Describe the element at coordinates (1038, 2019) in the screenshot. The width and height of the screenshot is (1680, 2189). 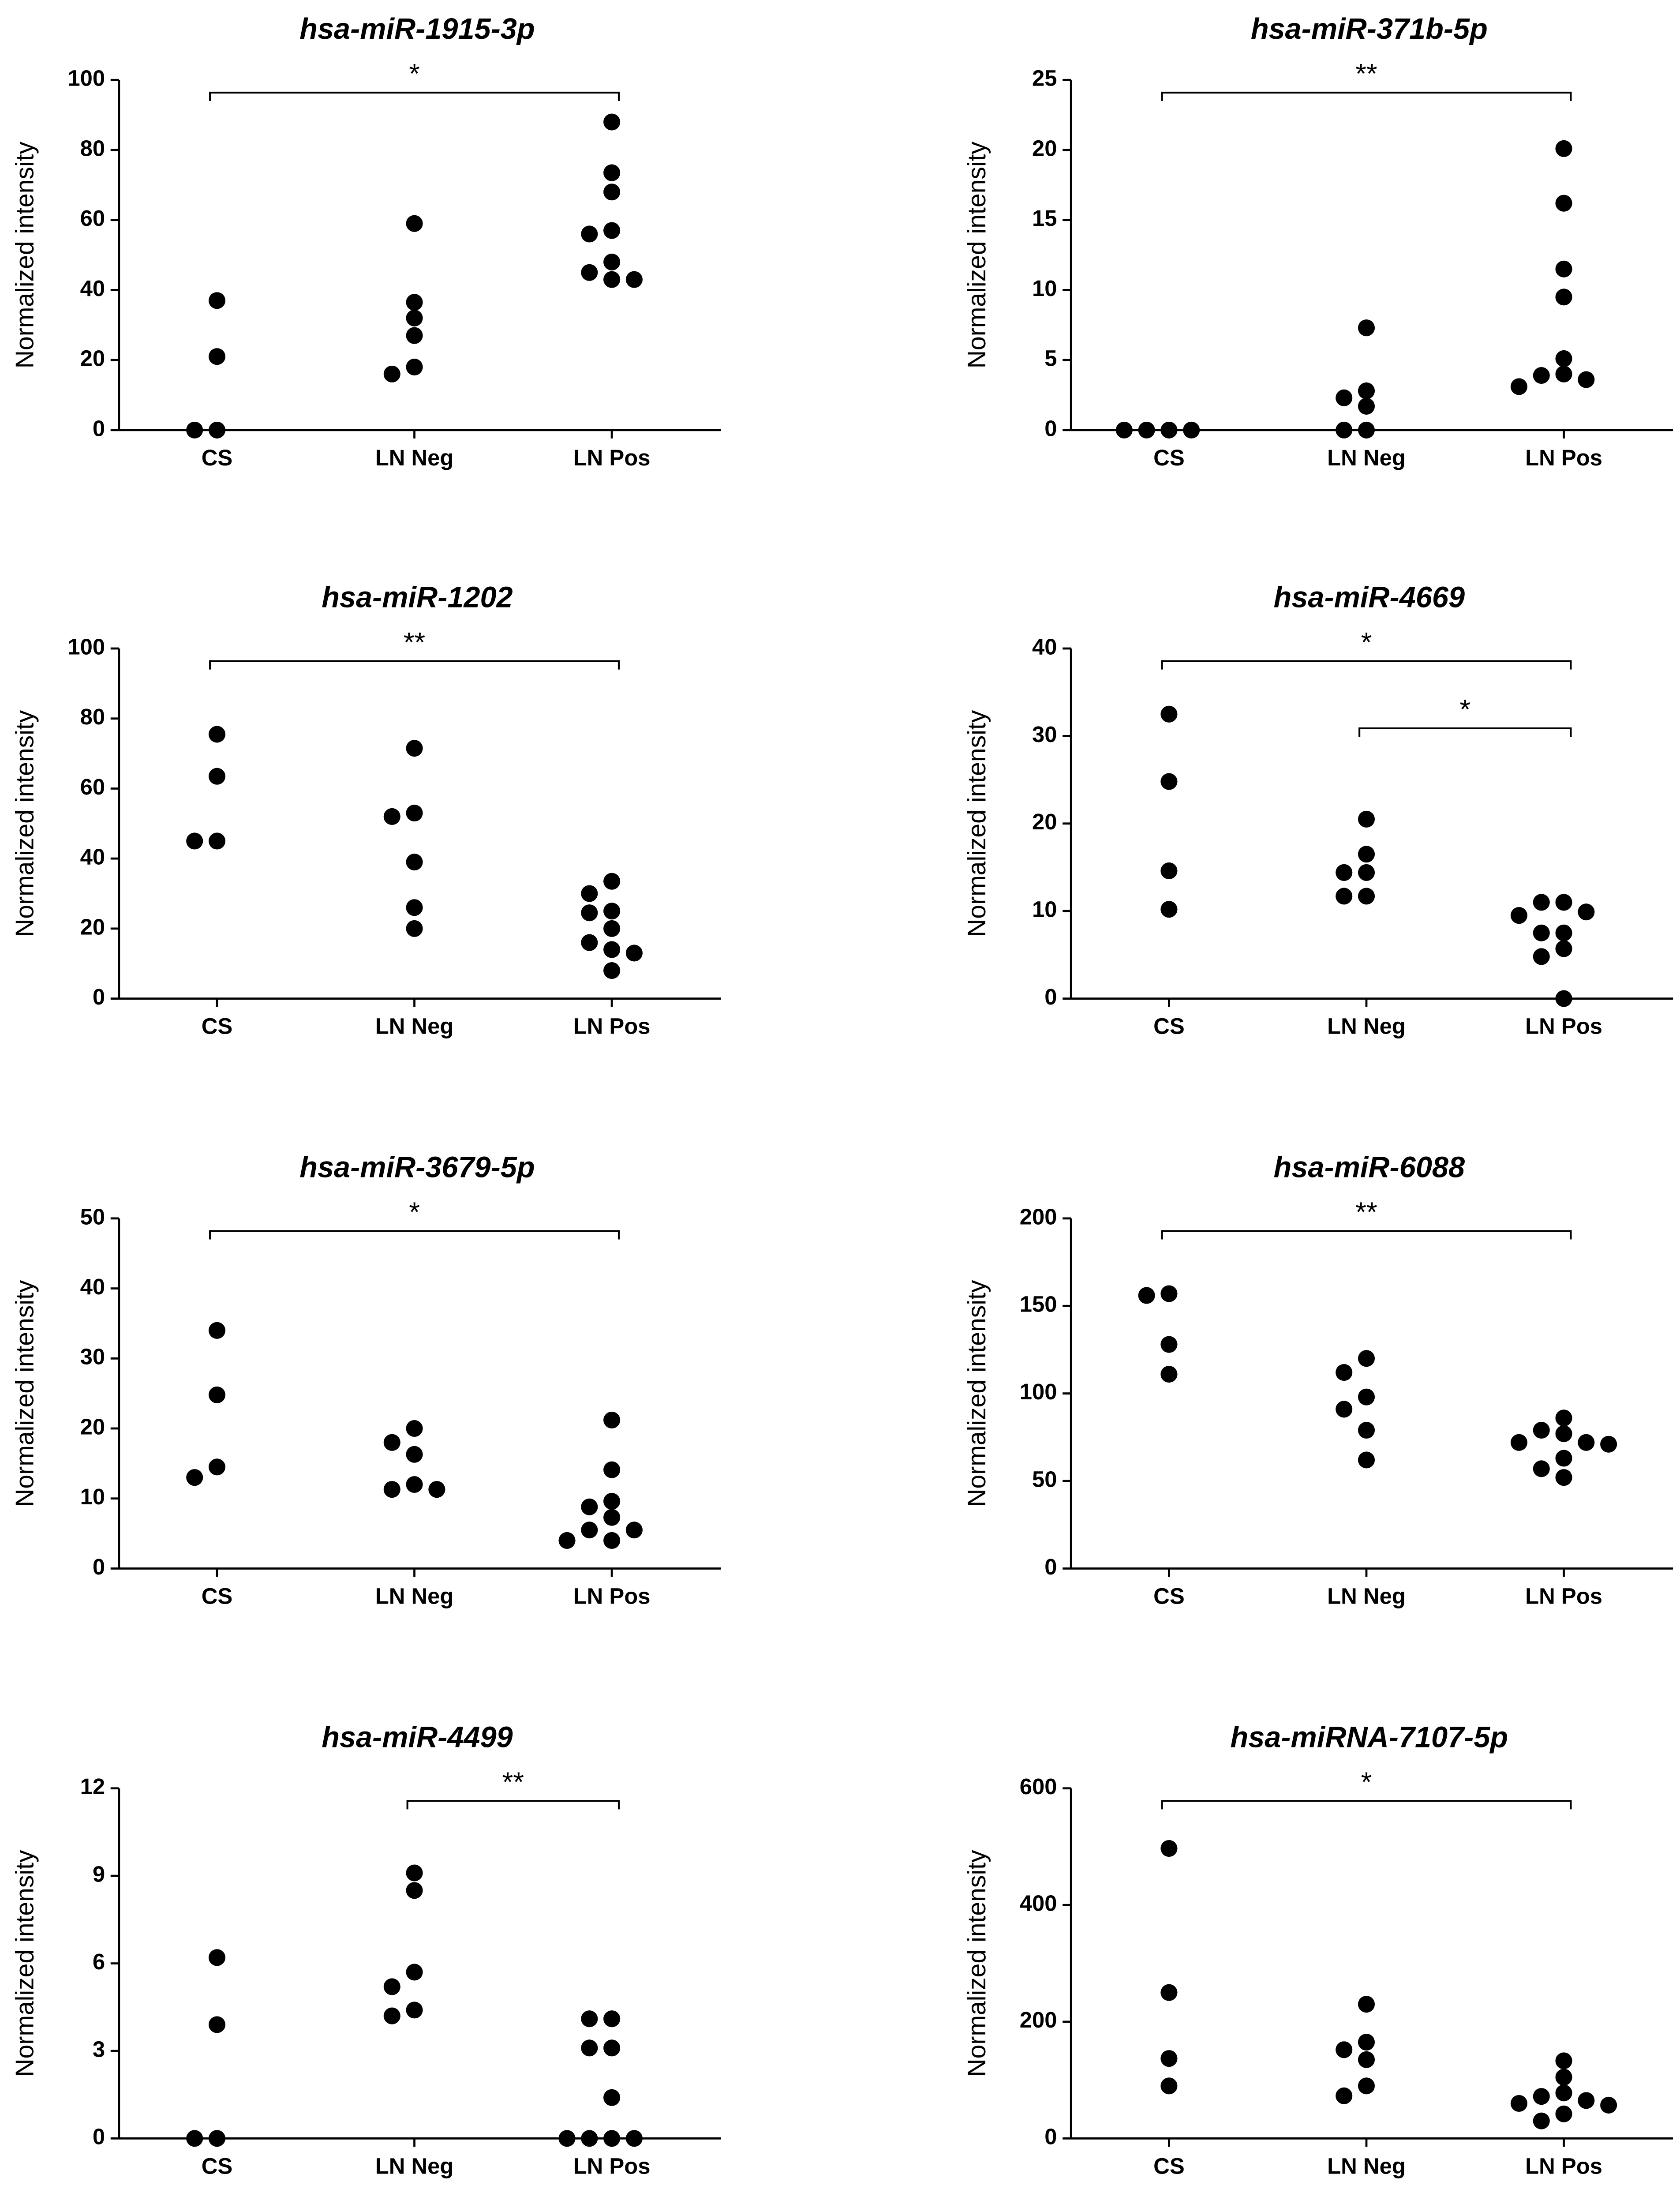
I see `y-tick-label: 200` at that location.